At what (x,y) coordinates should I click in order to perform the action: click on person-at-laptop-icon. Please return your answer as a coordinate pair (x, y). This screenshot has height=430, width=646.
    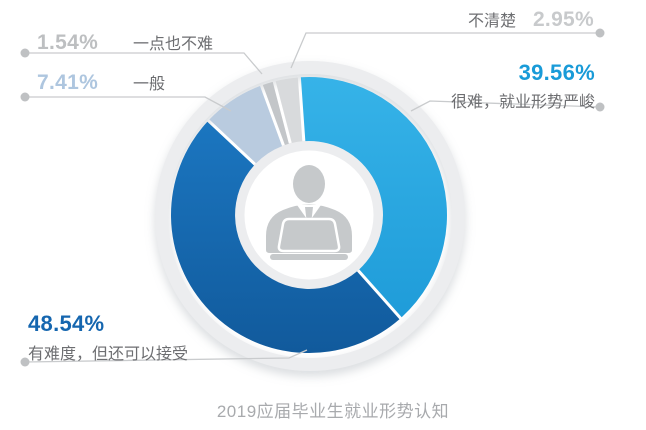
    Looking at the image, I should click on (309, 212).